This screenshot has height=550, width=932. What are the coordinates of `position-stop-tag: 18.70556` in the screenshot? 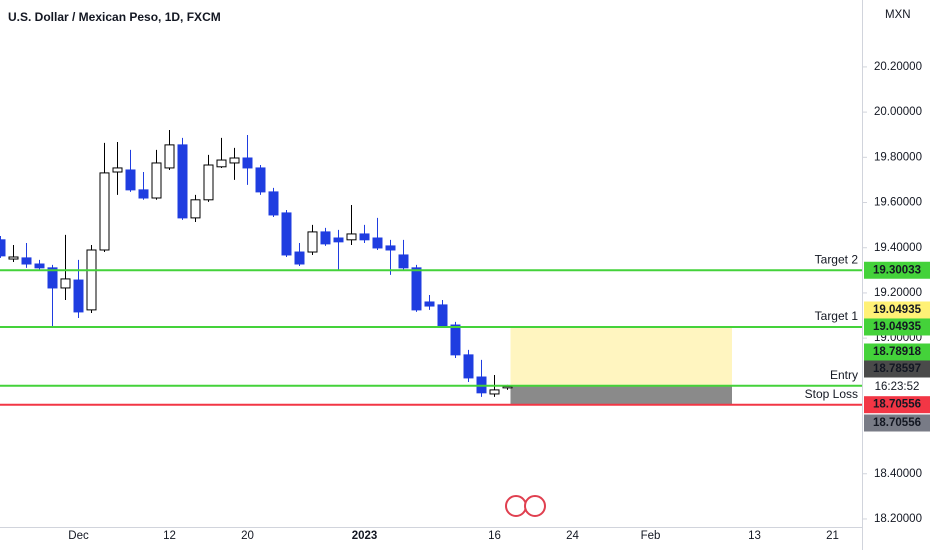 It's located at (897, 423).